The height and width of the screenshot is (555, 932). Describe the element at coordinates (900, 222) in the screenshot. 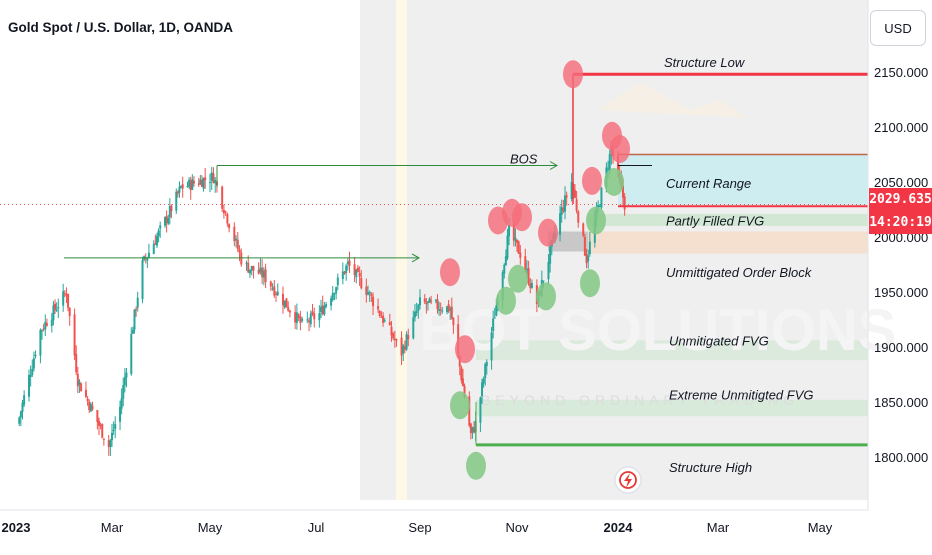

I see `bar-countdown-label: 14:20:19` at that location.